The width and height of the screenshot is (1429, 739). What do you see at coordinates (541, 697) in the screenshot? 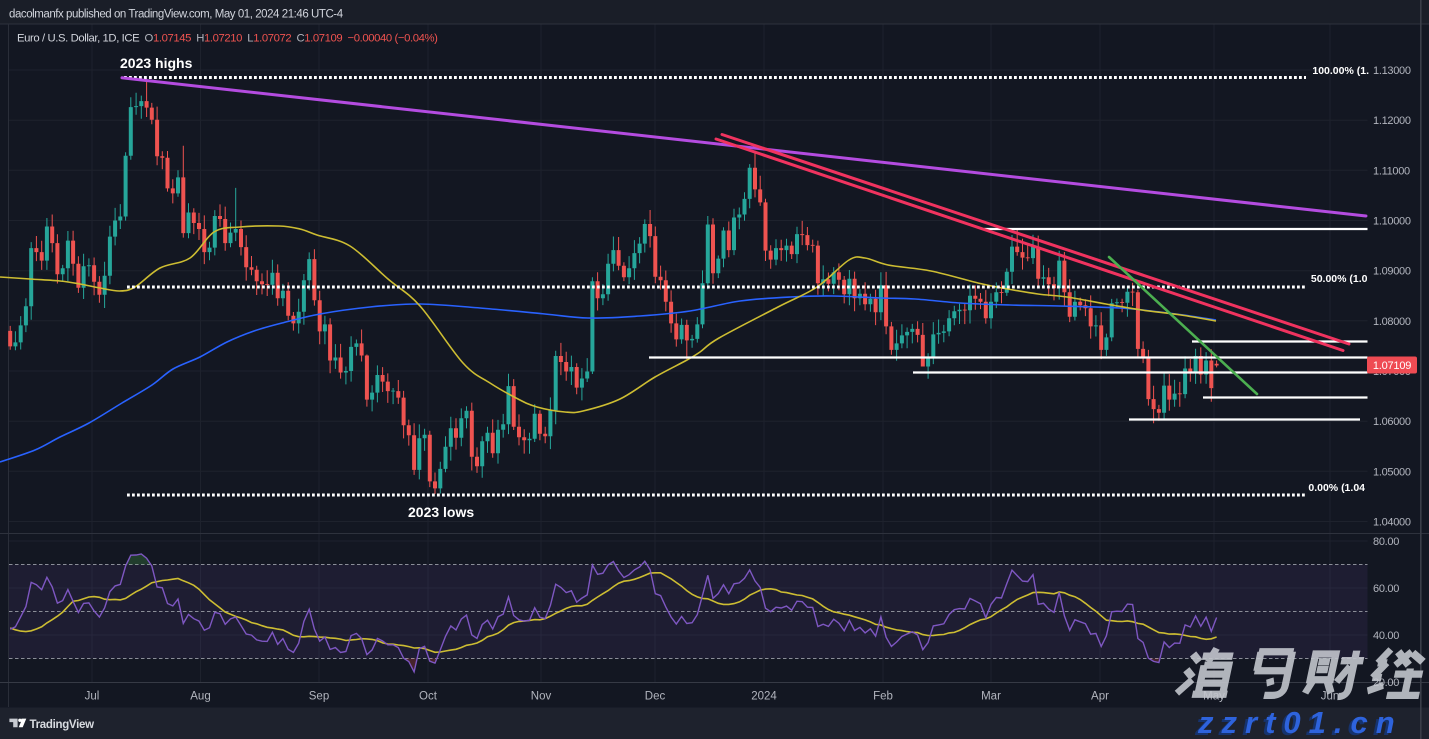
I see `svg-text: Nov` at bounding box center [541, 697].